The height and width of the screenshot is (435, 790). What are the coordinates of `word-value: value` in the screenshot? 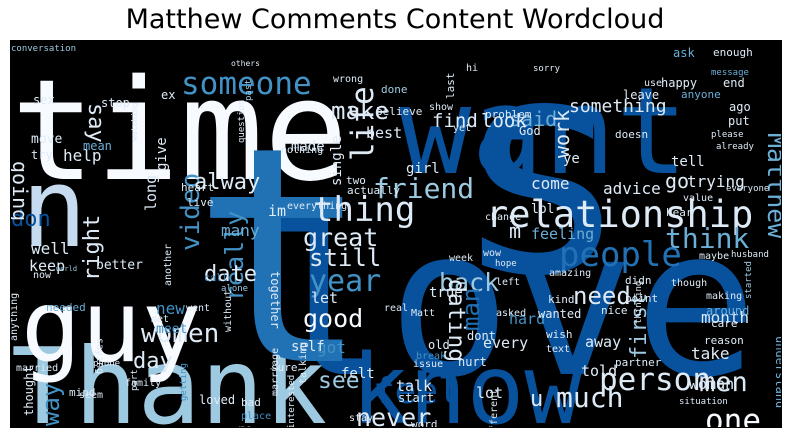 It's located at (698, 198).